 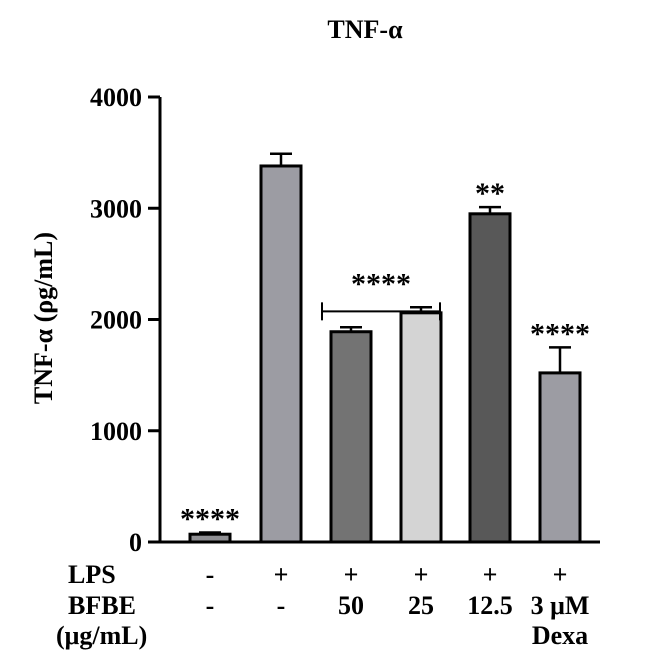 What do you see at coordinates (490, 605) in the screenshot?
I see `x-category-label: 12.5` at bounding box center [490, 605].